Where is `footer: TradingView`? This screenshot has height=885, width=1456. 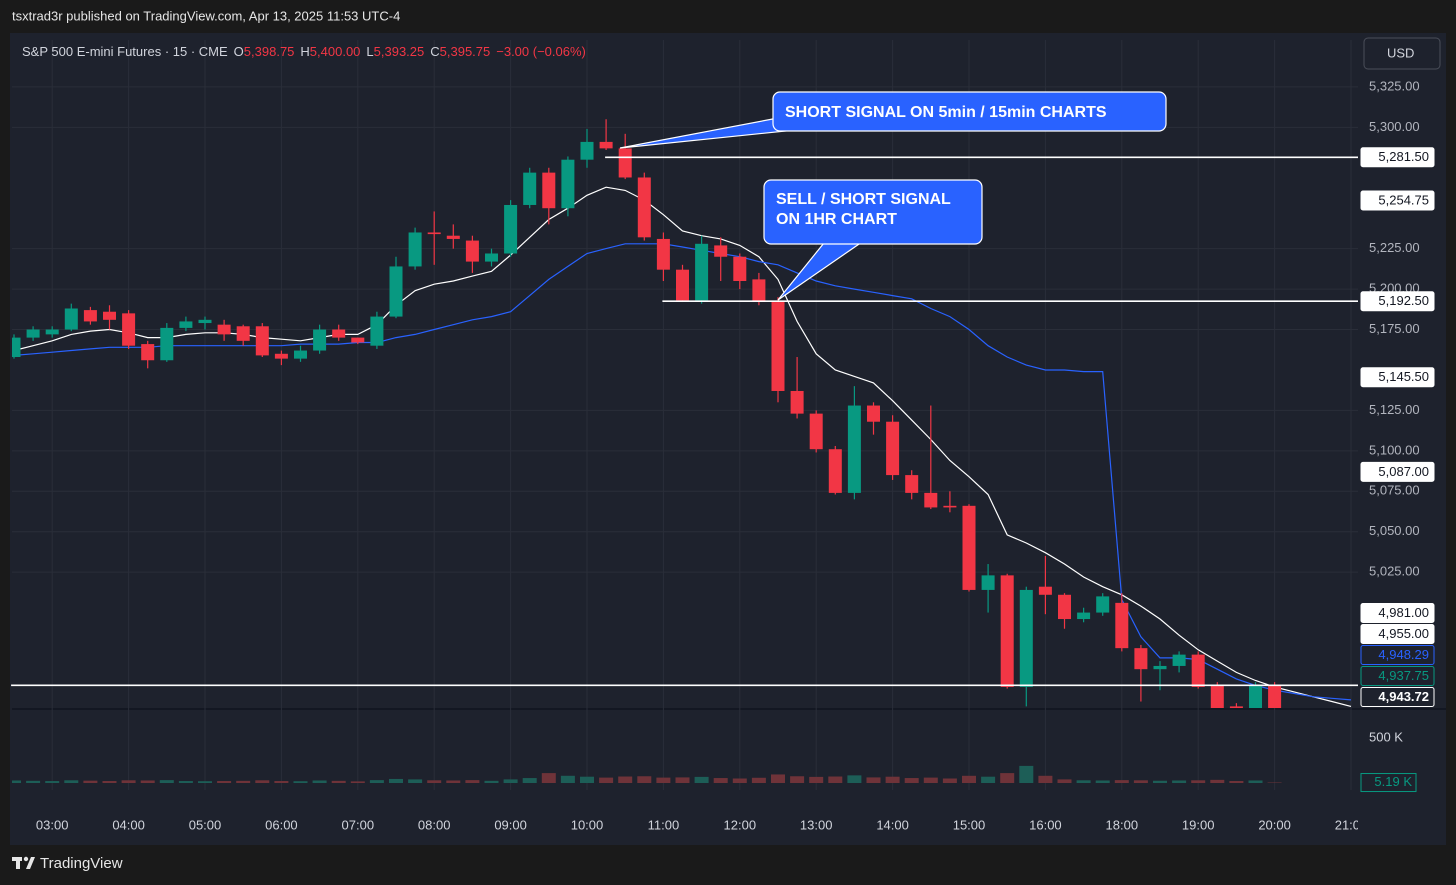
footer: TradingView is located at coordinates (81, 863).